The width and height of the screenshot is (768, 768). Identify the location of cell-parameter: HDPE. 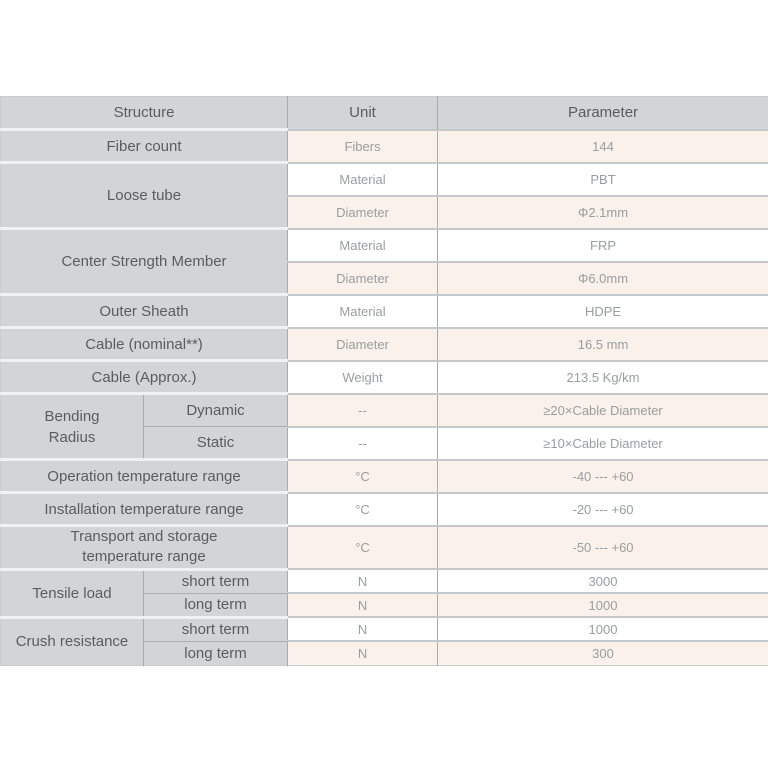
(602, 310).